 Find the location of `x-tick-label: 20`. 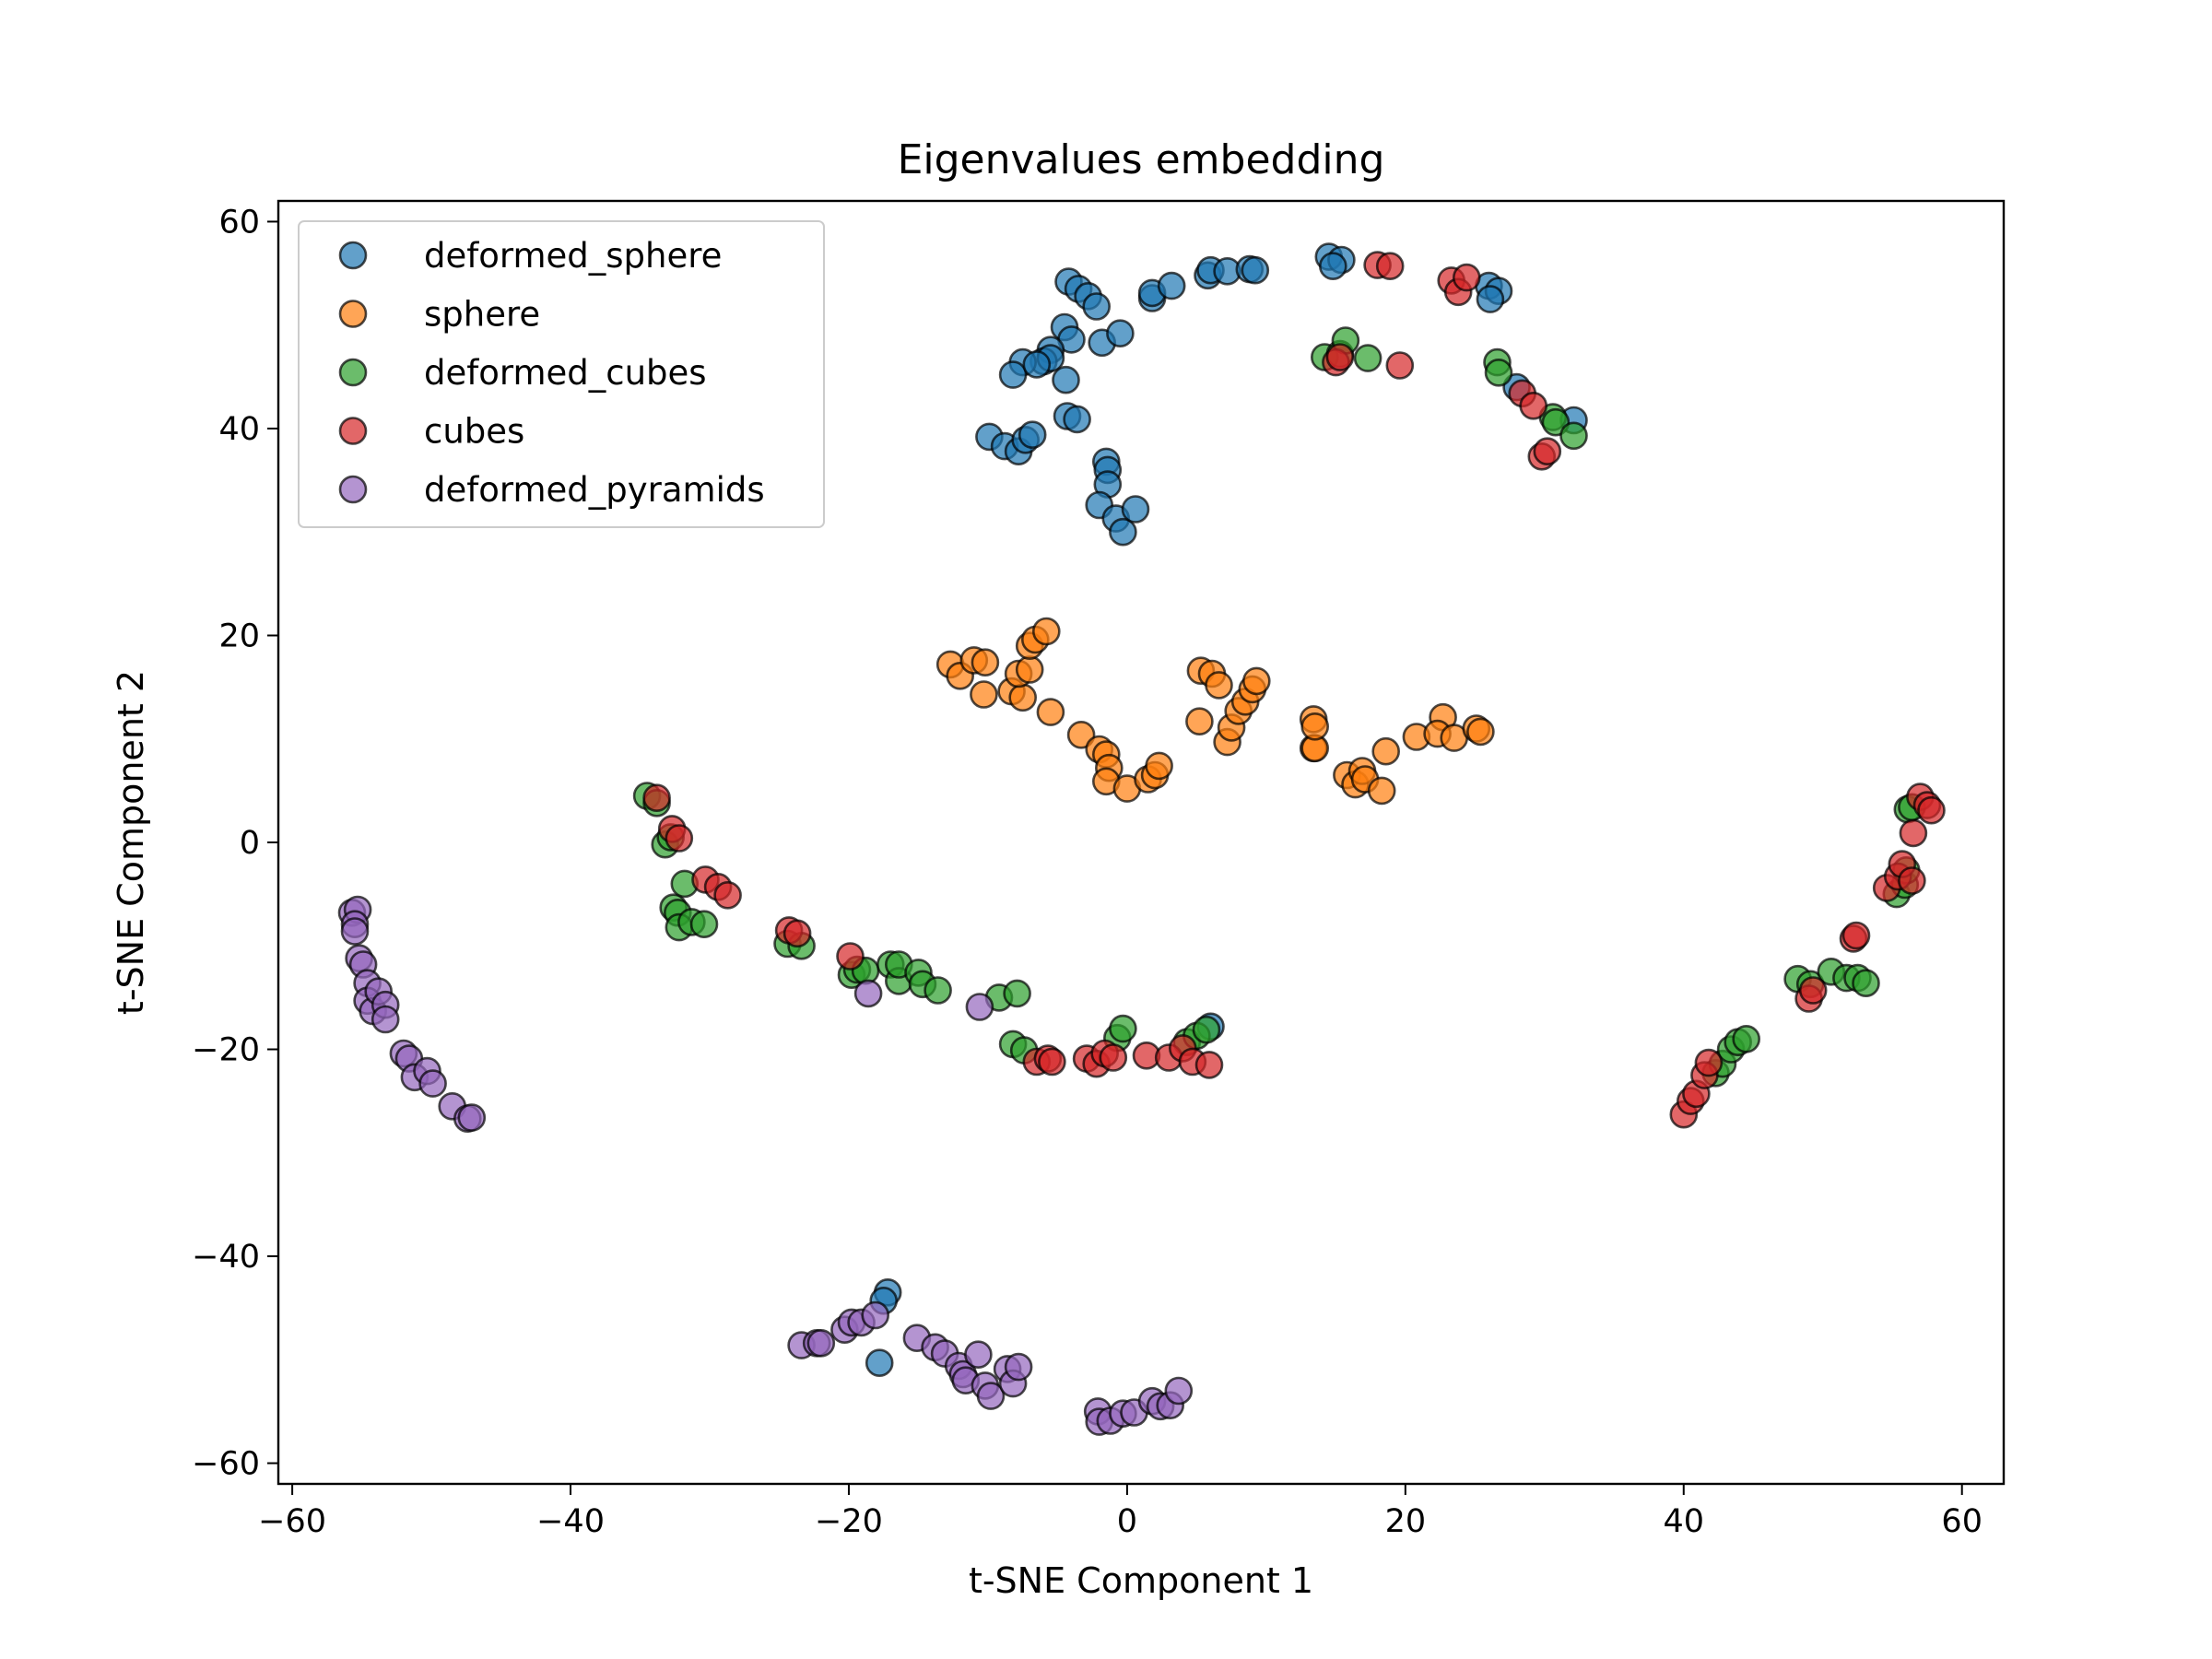

x-tick-label: 20 is located at coordinates (1406, 1521).